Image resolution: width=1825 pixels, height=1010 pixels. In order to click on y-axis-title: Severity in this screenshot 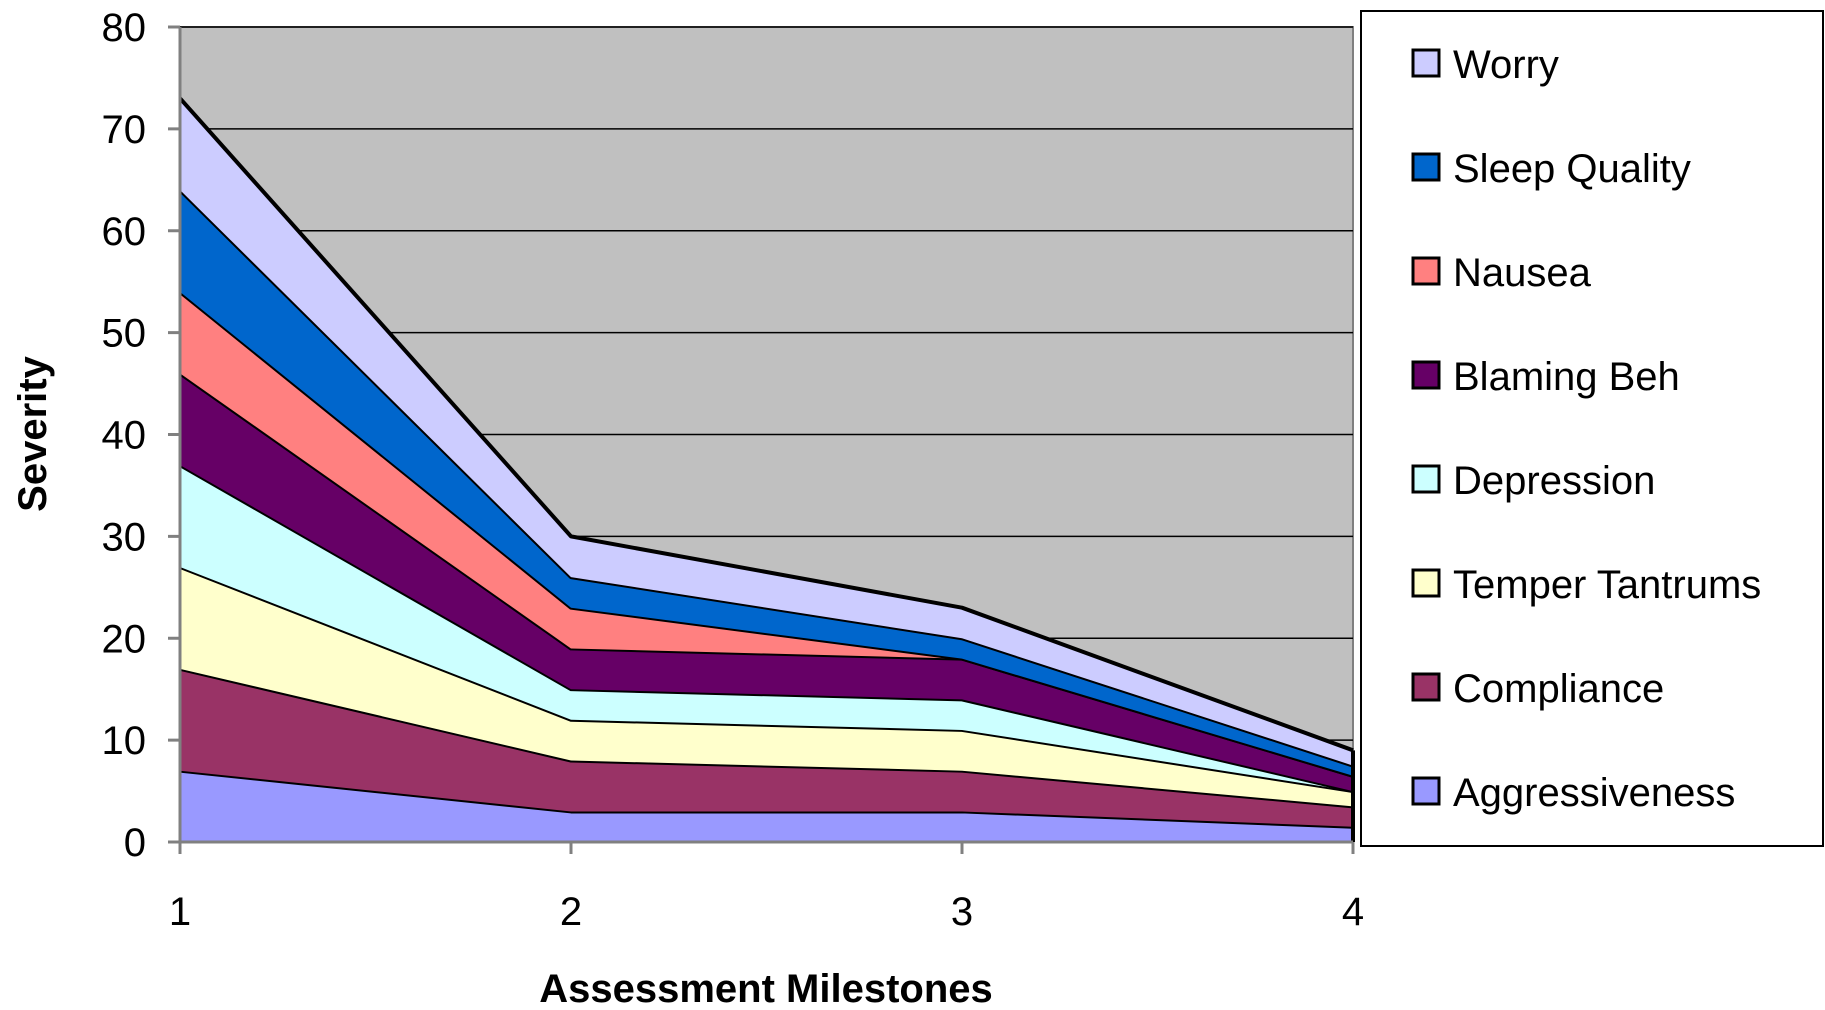, I will do `click(33, 433)`.